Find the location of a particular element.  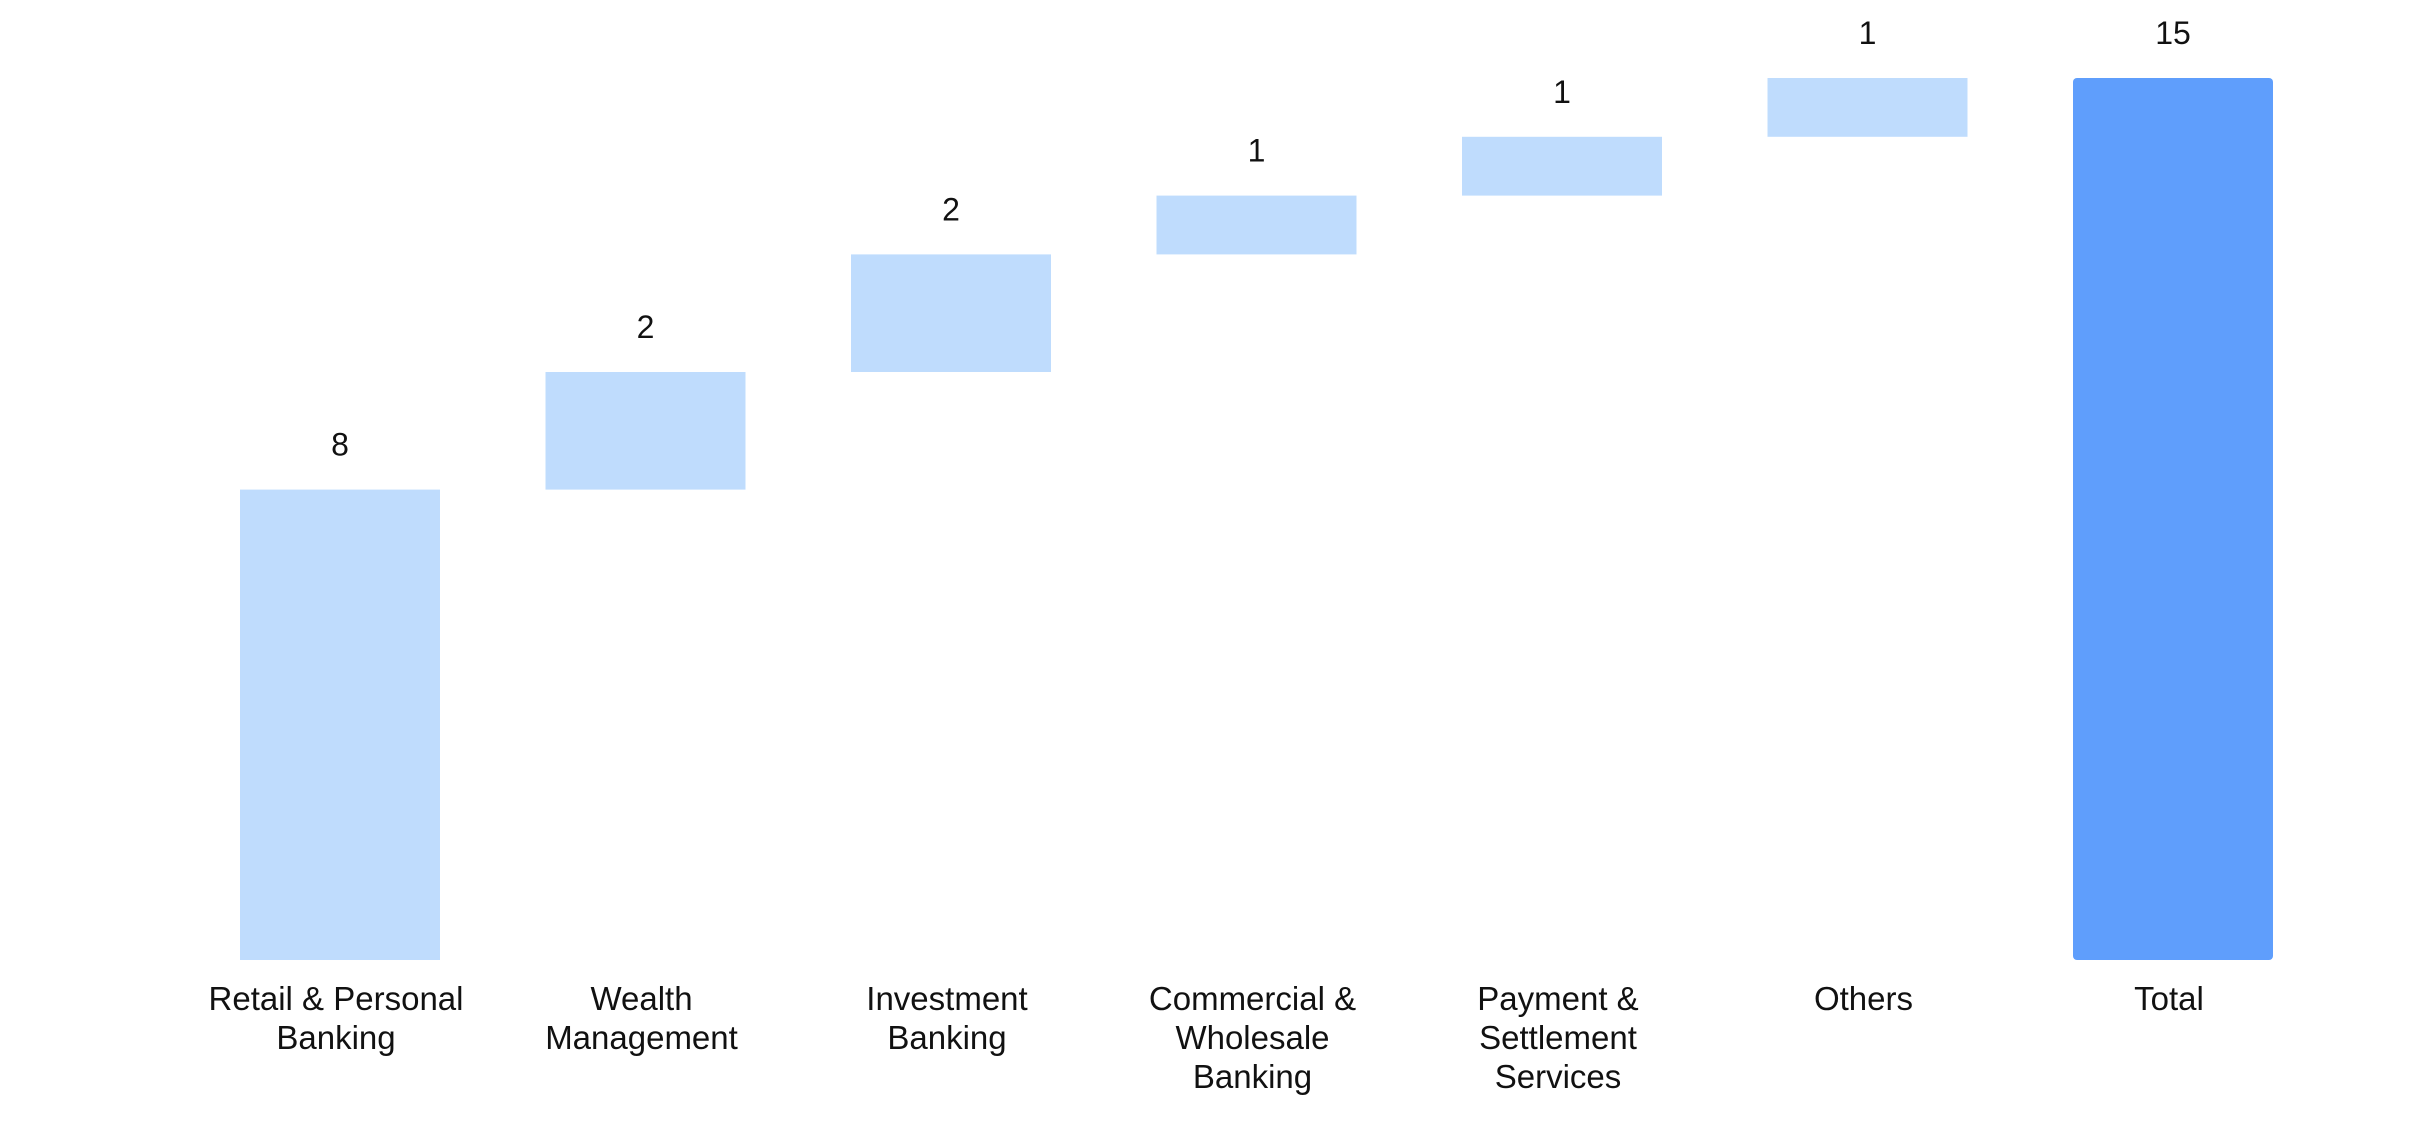

category-label-line: Total is located at coordinates (2169, 998).